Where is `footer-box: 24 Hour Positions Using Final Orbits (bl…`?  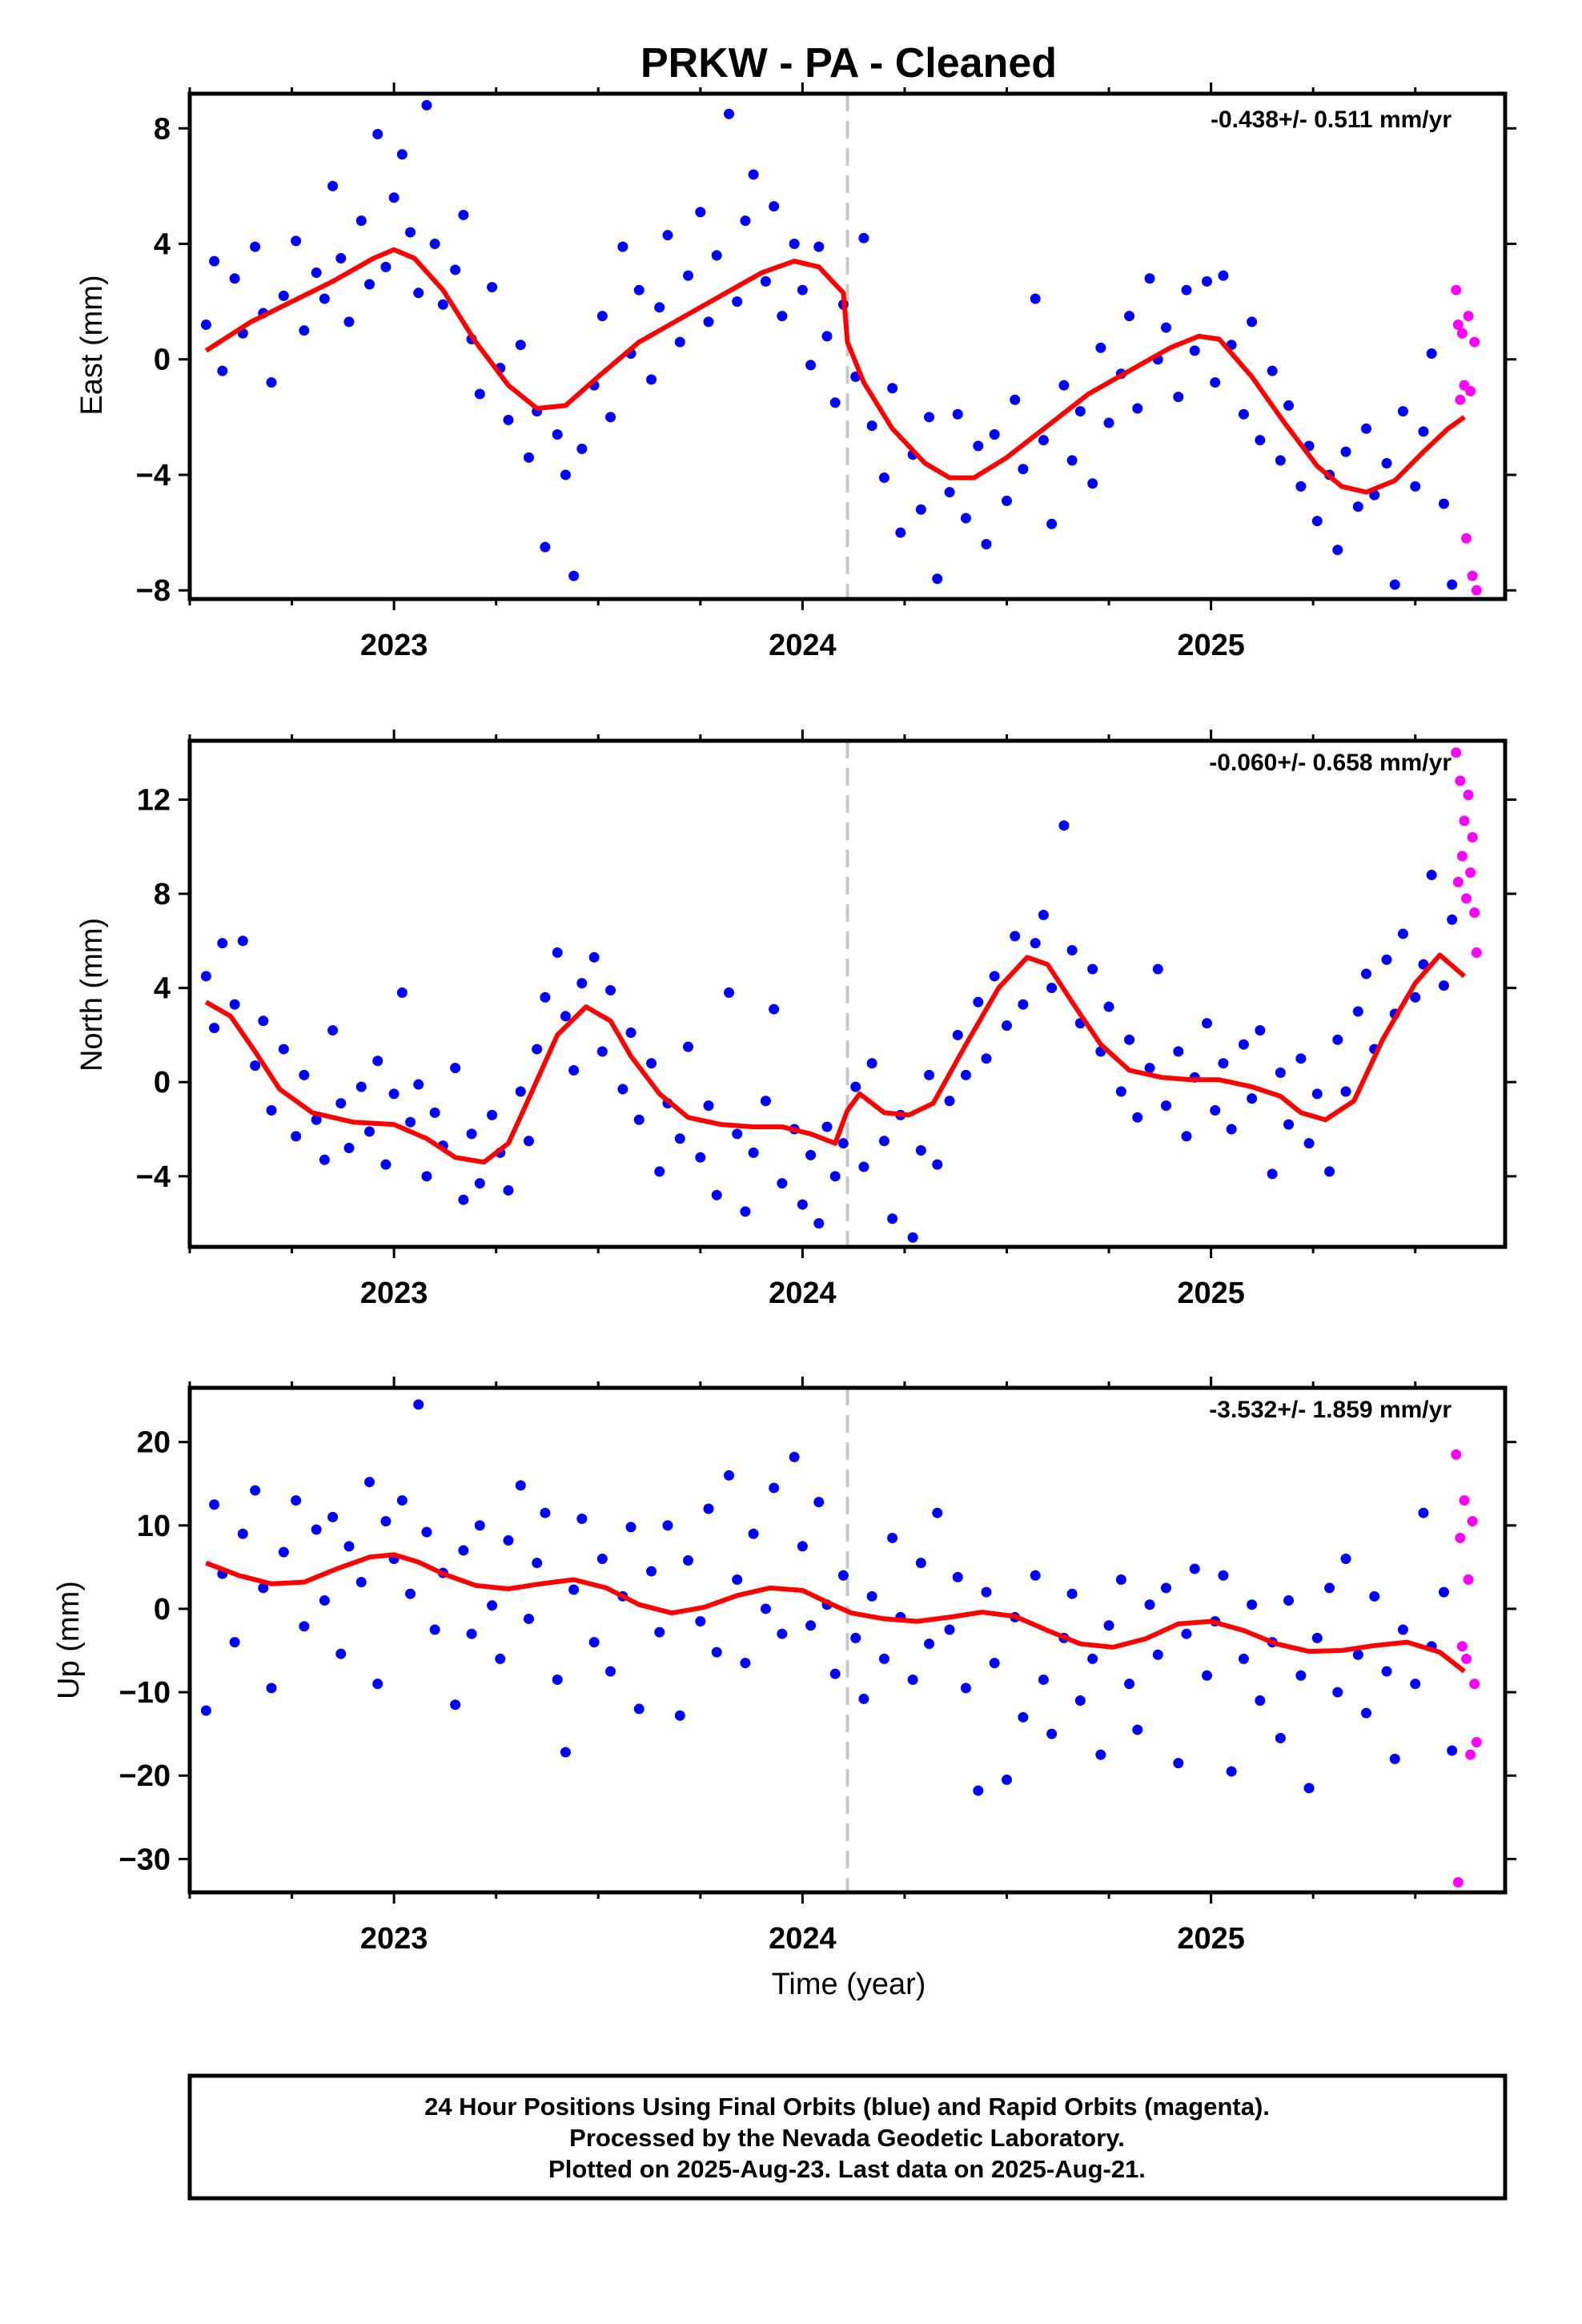
footer-box: 24 Hour Positions Using Final Orbits (bl… is located at coordinates (847, 2137).